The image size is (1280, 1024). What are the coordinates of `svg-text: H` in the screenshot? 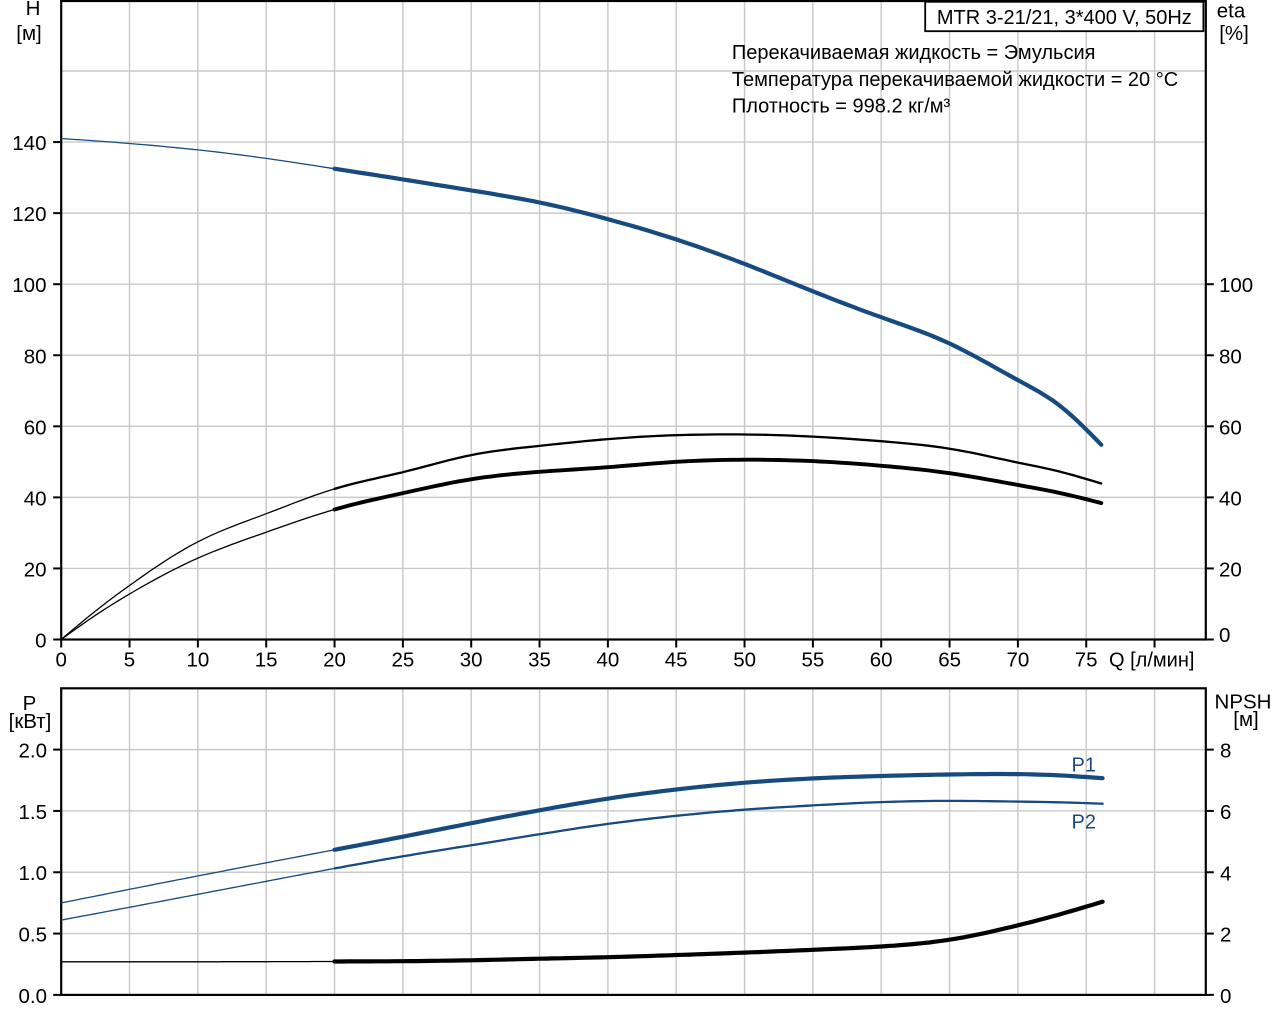 It's located at (33, 10).